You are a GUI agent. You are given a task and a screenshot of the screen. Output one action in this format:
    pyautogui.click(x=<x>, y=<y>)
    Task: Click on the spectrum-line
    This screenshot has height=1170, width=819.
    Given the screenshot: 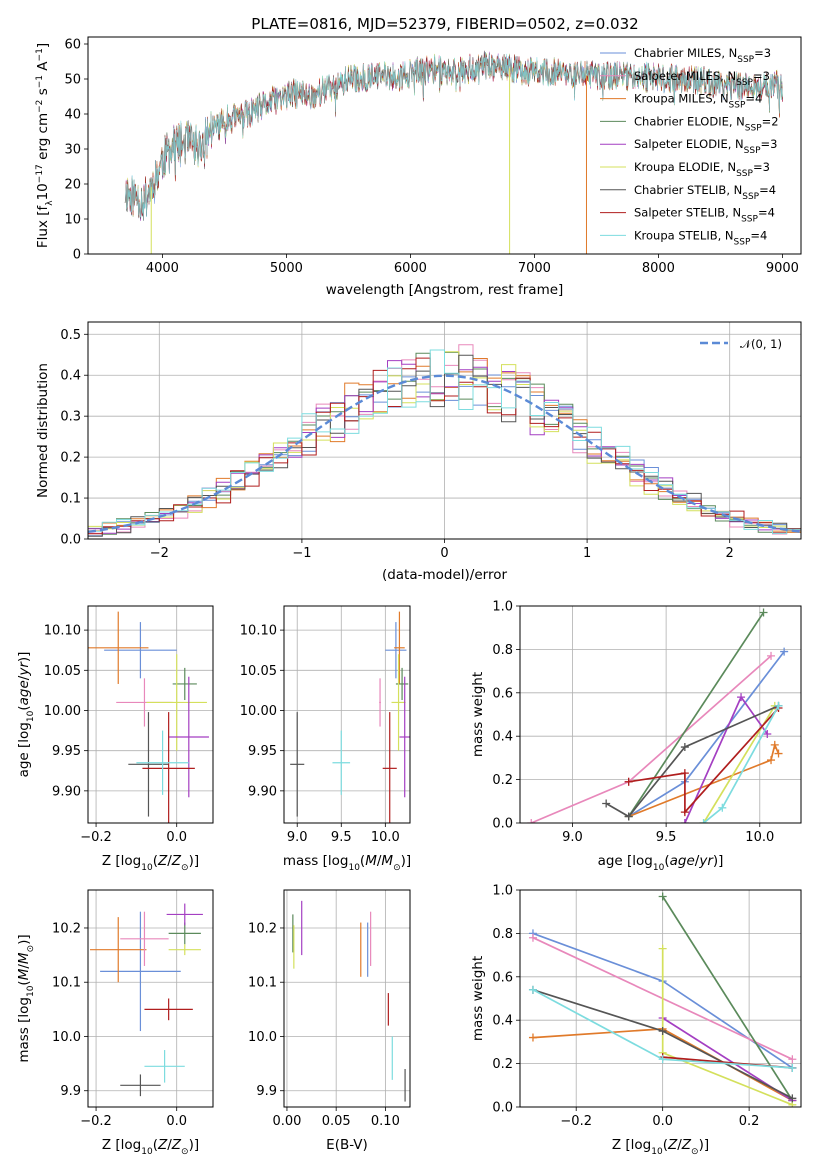 What is the action you would take?
    pyautogui.click(x=453, y=136)
    